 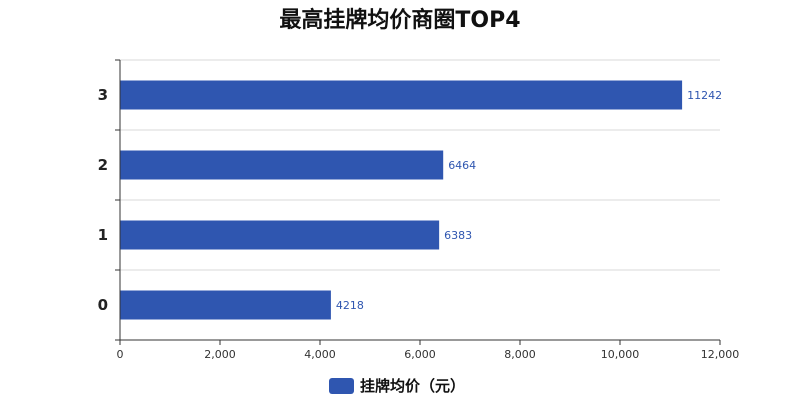 What do you see at coordinates (320, 354) in the screenshot?
I see `x-tick-label: 4,000` at bounding box center [320, 354].